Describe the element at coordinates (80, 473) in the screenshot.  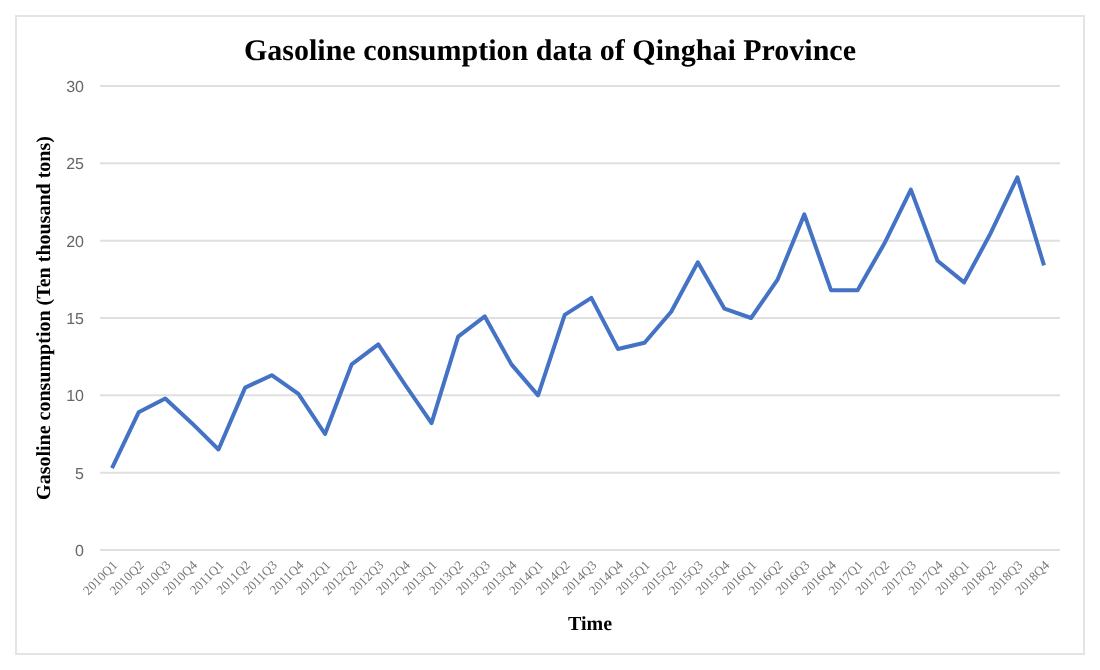
I see `y-tick-label: 5` at that location.